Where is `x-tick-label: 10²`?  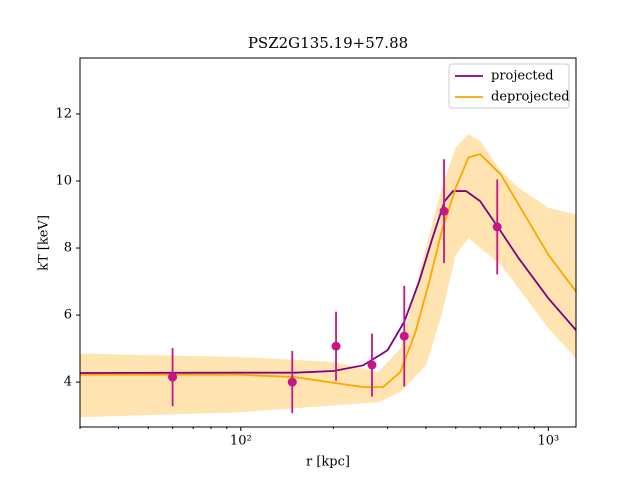
x-tick-label: 10² is located at coordinates (241, 441).